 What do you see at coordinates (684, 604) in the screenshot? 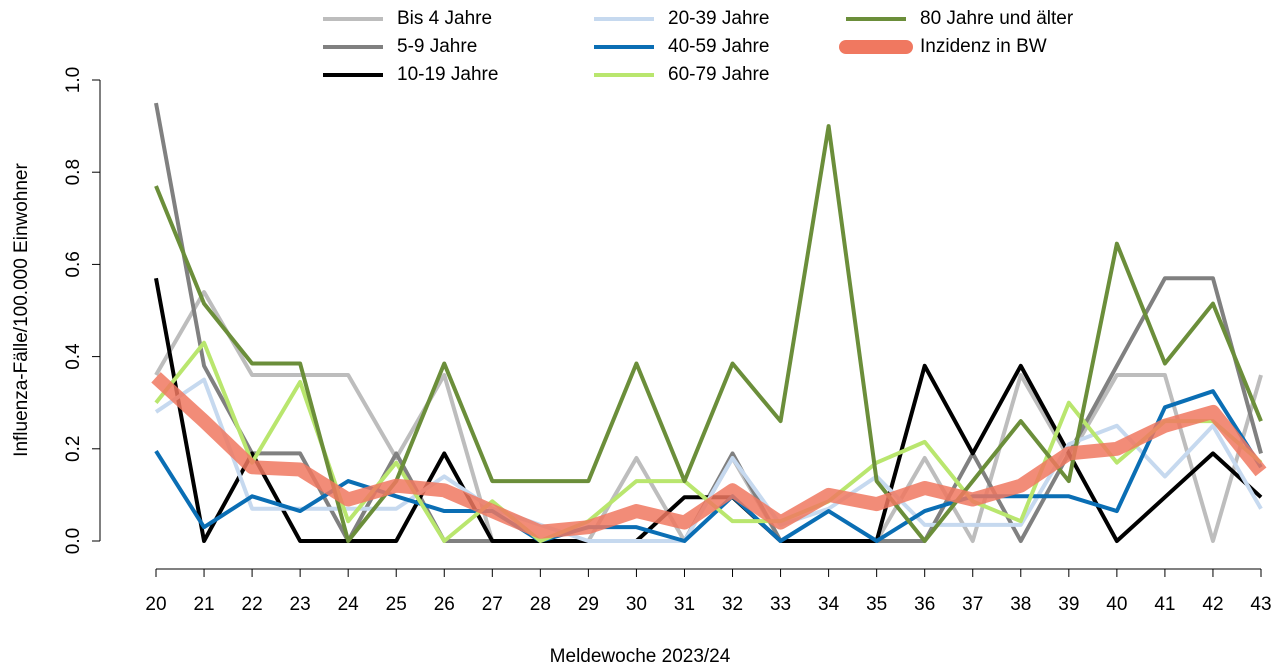
I see `x-tick-label: 31` at bounding box center [684, 604].